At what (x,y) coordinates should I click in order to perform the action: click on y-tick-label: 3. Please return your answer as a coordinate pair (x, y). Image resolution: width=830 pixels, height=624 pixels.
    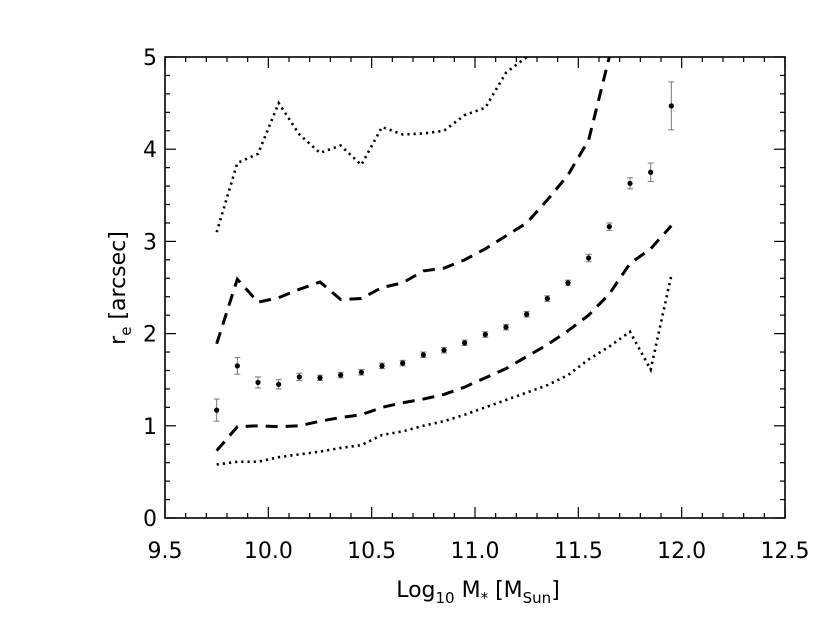
    Looking at the image, I should click on (150, 242).